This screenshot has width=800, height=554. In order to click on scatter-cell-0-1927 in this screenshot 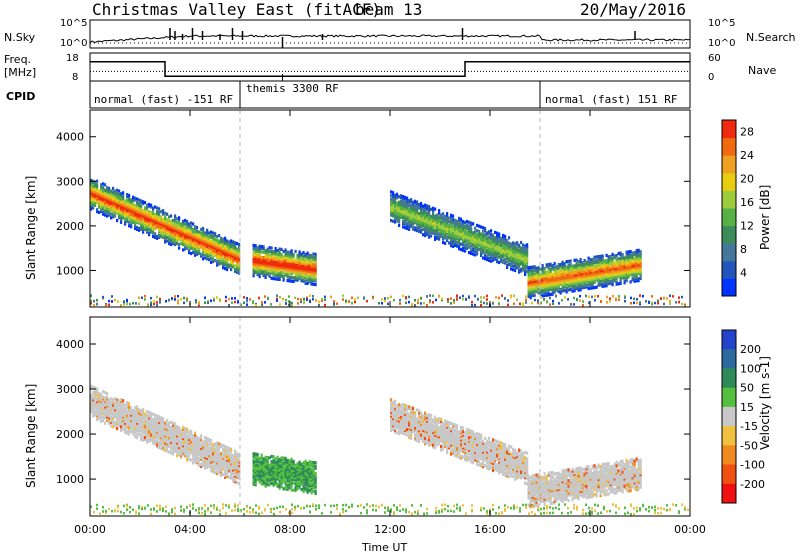, I will do `click(437, 217)`.